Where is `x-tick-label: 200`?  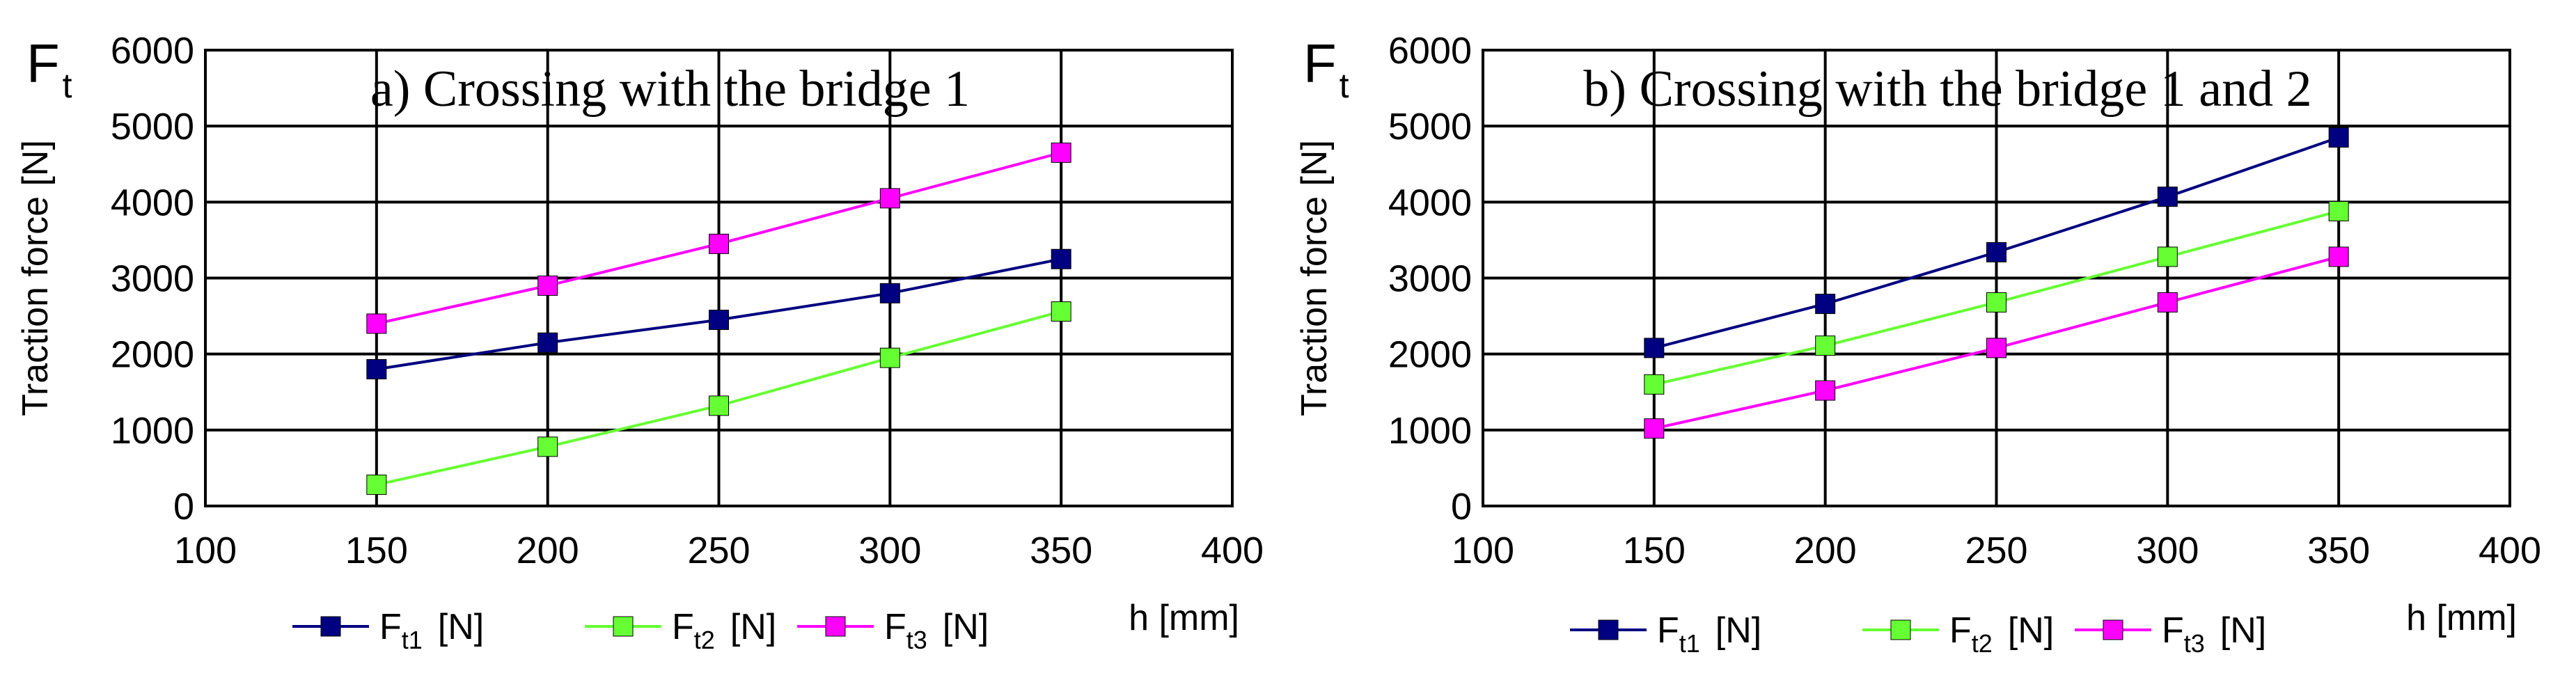 x-tick-label: 200 is located at coordinates (1825, 550).